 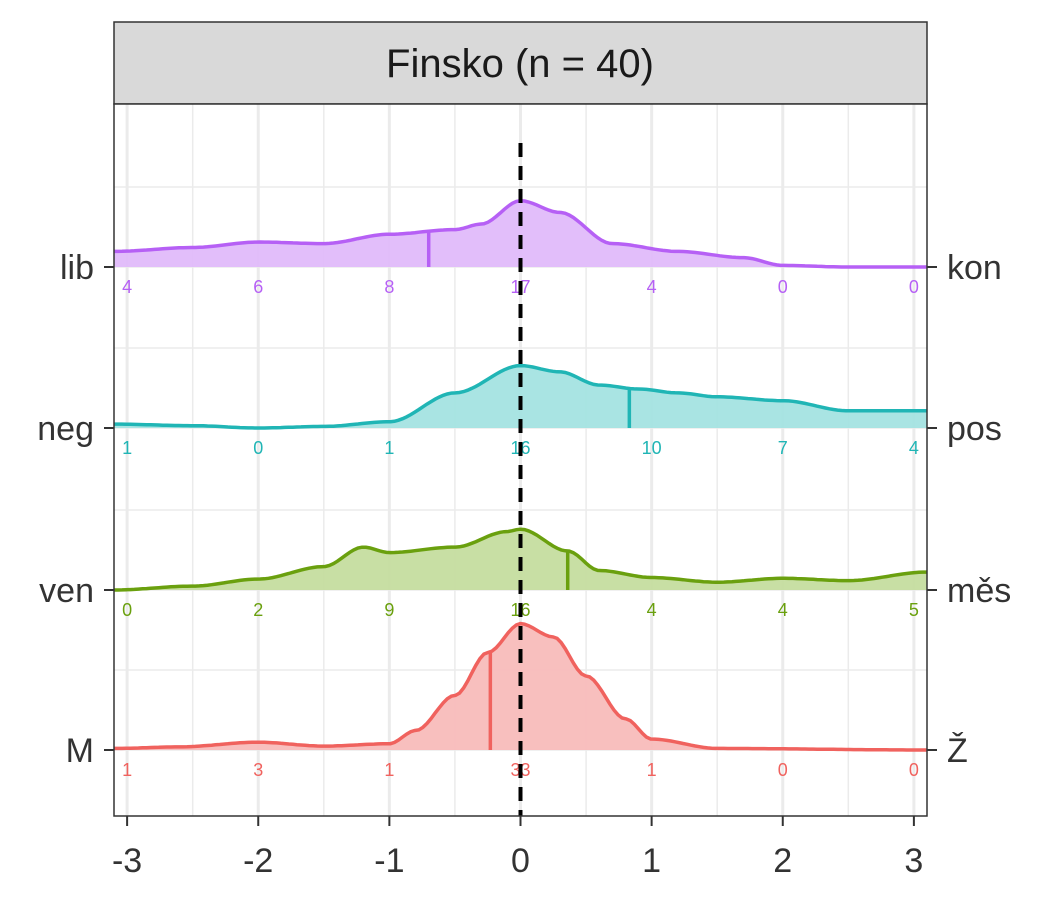 I want to click on y-label-right: kon, so click(x=974, y=268).